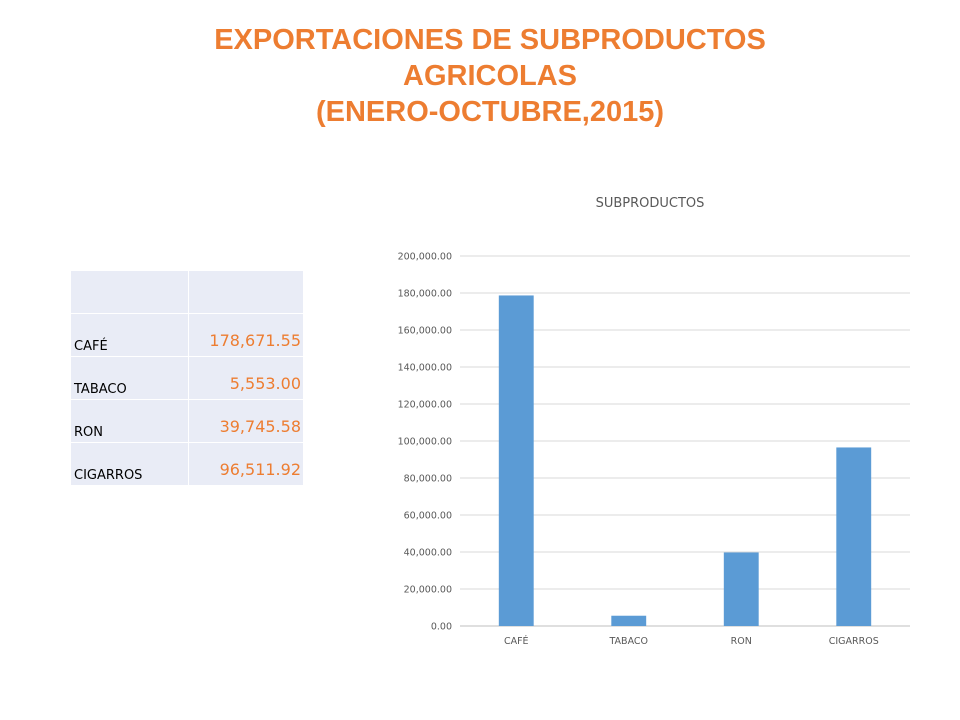  What do you see at coordinates (425, 257) in the screenshot?
I see `y-tick-label: 200,000.00` at bounding box center [425, 257].